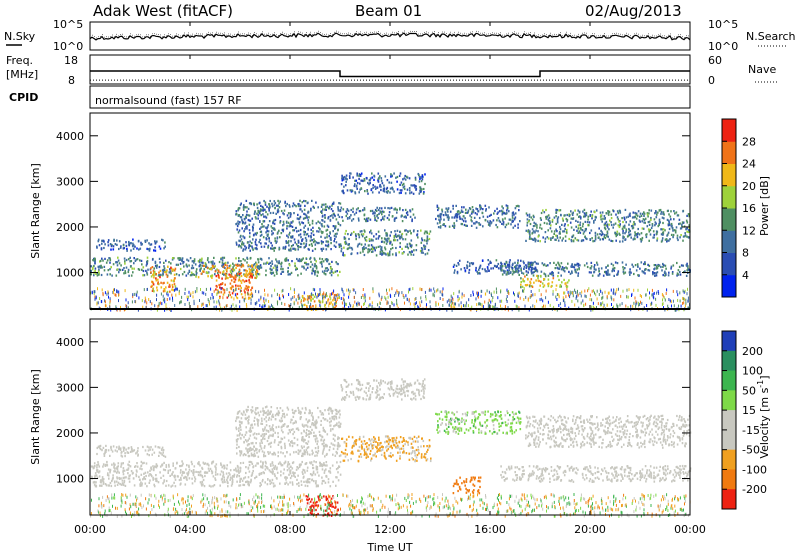  I want to click on nave-label: Nave, so click(762, 69).